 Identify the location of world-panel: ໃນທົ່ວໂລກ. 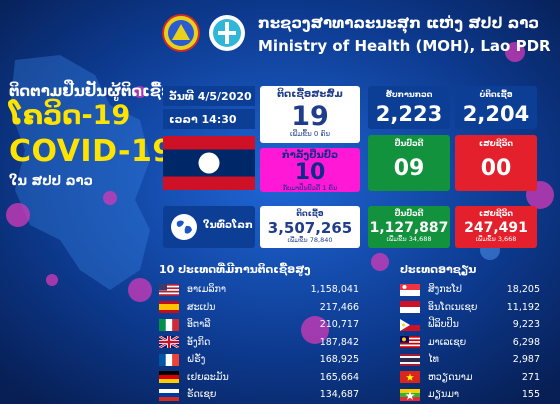
(209, 227).